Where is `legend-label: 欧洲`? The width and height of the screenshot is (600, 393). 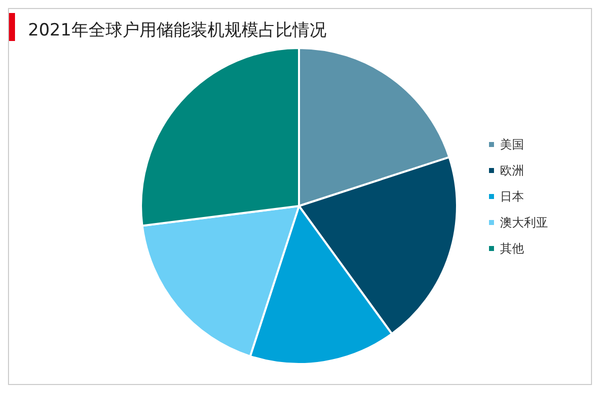 legend-label: 欧洲 is located at coordinates (512, 171).